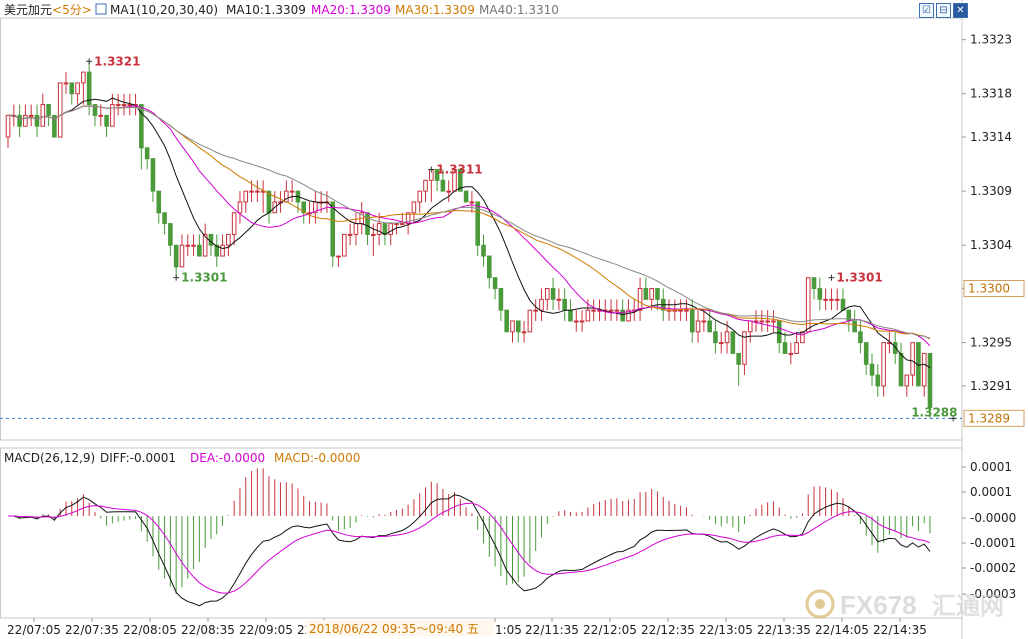 The image size is (1028, 639). I want to click on watermark-brand: FX678, so click(878, 605).